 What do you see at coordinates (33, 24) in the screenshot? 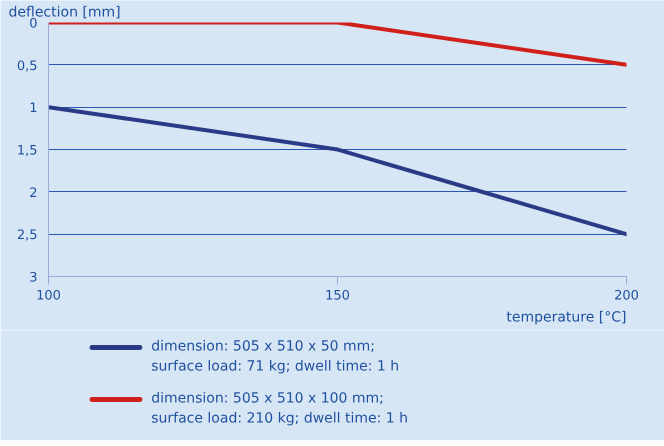
I see `y-tick-label: 0` at bounding box center [33, 24].